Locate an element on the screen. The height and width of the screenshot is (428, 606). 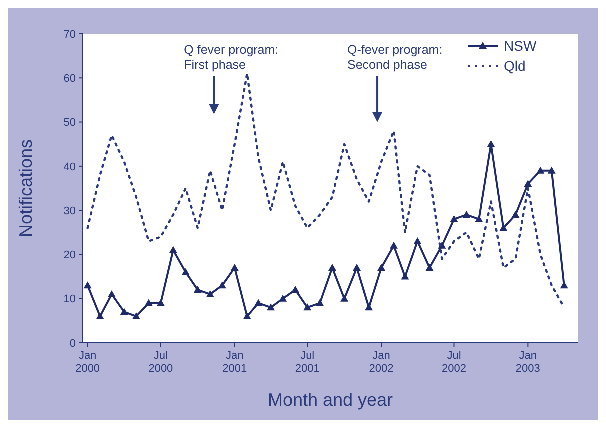
y-tick-label: 30 is located at coordinates (70, 211).